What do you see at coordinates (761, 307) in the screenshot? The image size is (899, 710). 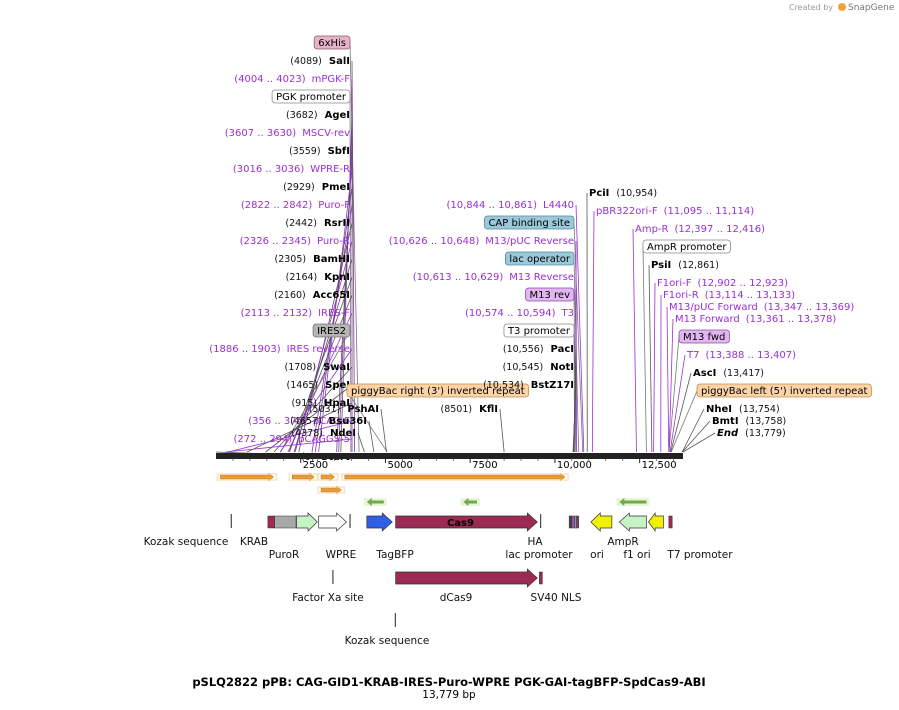 I see `site-m13-puc-forward: M13/pUC Forward (13,347 .. 13,369)` at bounding box center [761, 307].